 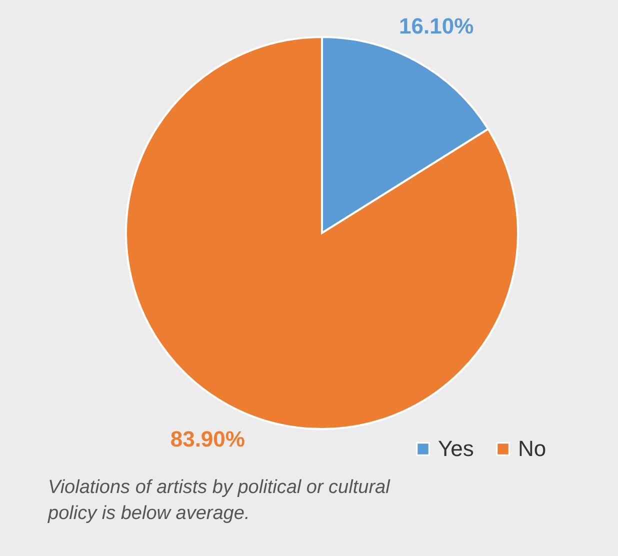 I want to click on legend-label: Yes, so click(x=456, y=448).